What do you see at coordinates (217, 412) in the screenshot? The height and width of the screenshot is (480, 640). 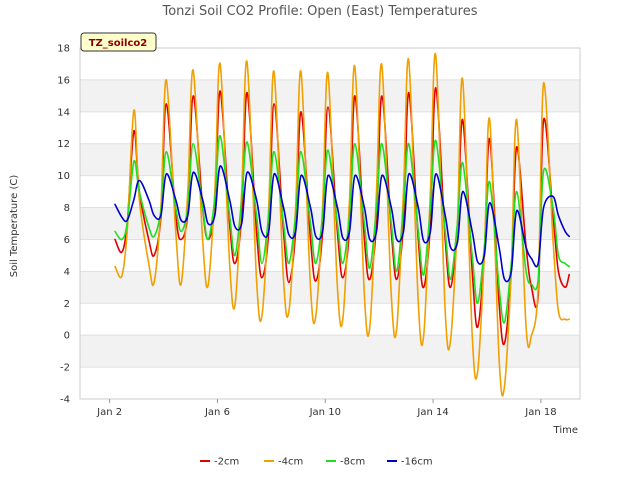 I see `x-tick-label: Jan 6` at bounding box center [217, 412].